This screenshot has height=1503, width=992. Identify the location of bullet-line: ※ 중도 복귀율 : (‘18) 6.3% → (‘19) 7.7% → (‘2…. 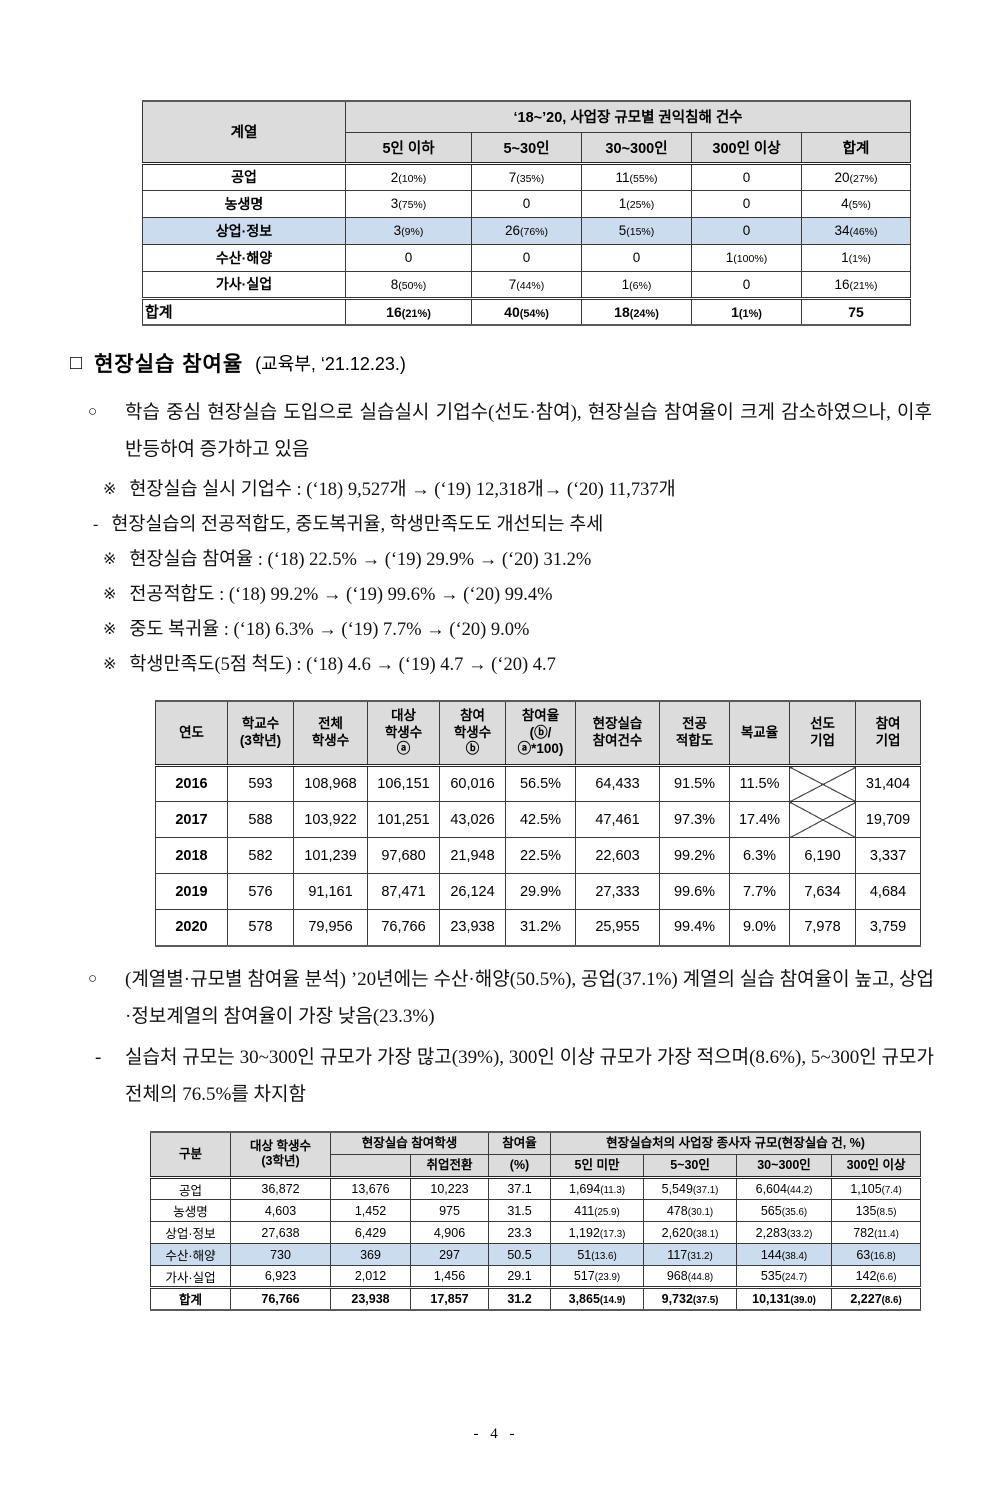
(517, 630).